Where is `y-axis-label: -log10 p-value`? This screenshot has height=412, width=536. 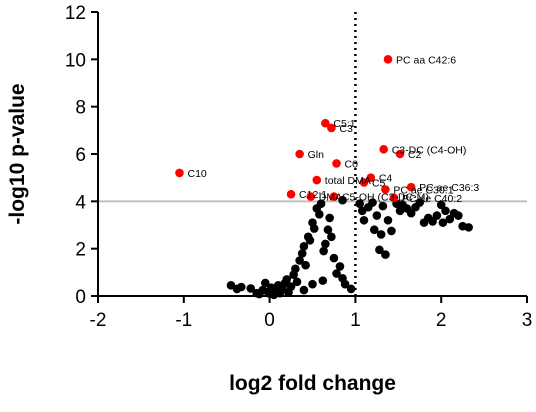
y-axis-label: -log10 p-value is located at coordinates (17, 153).